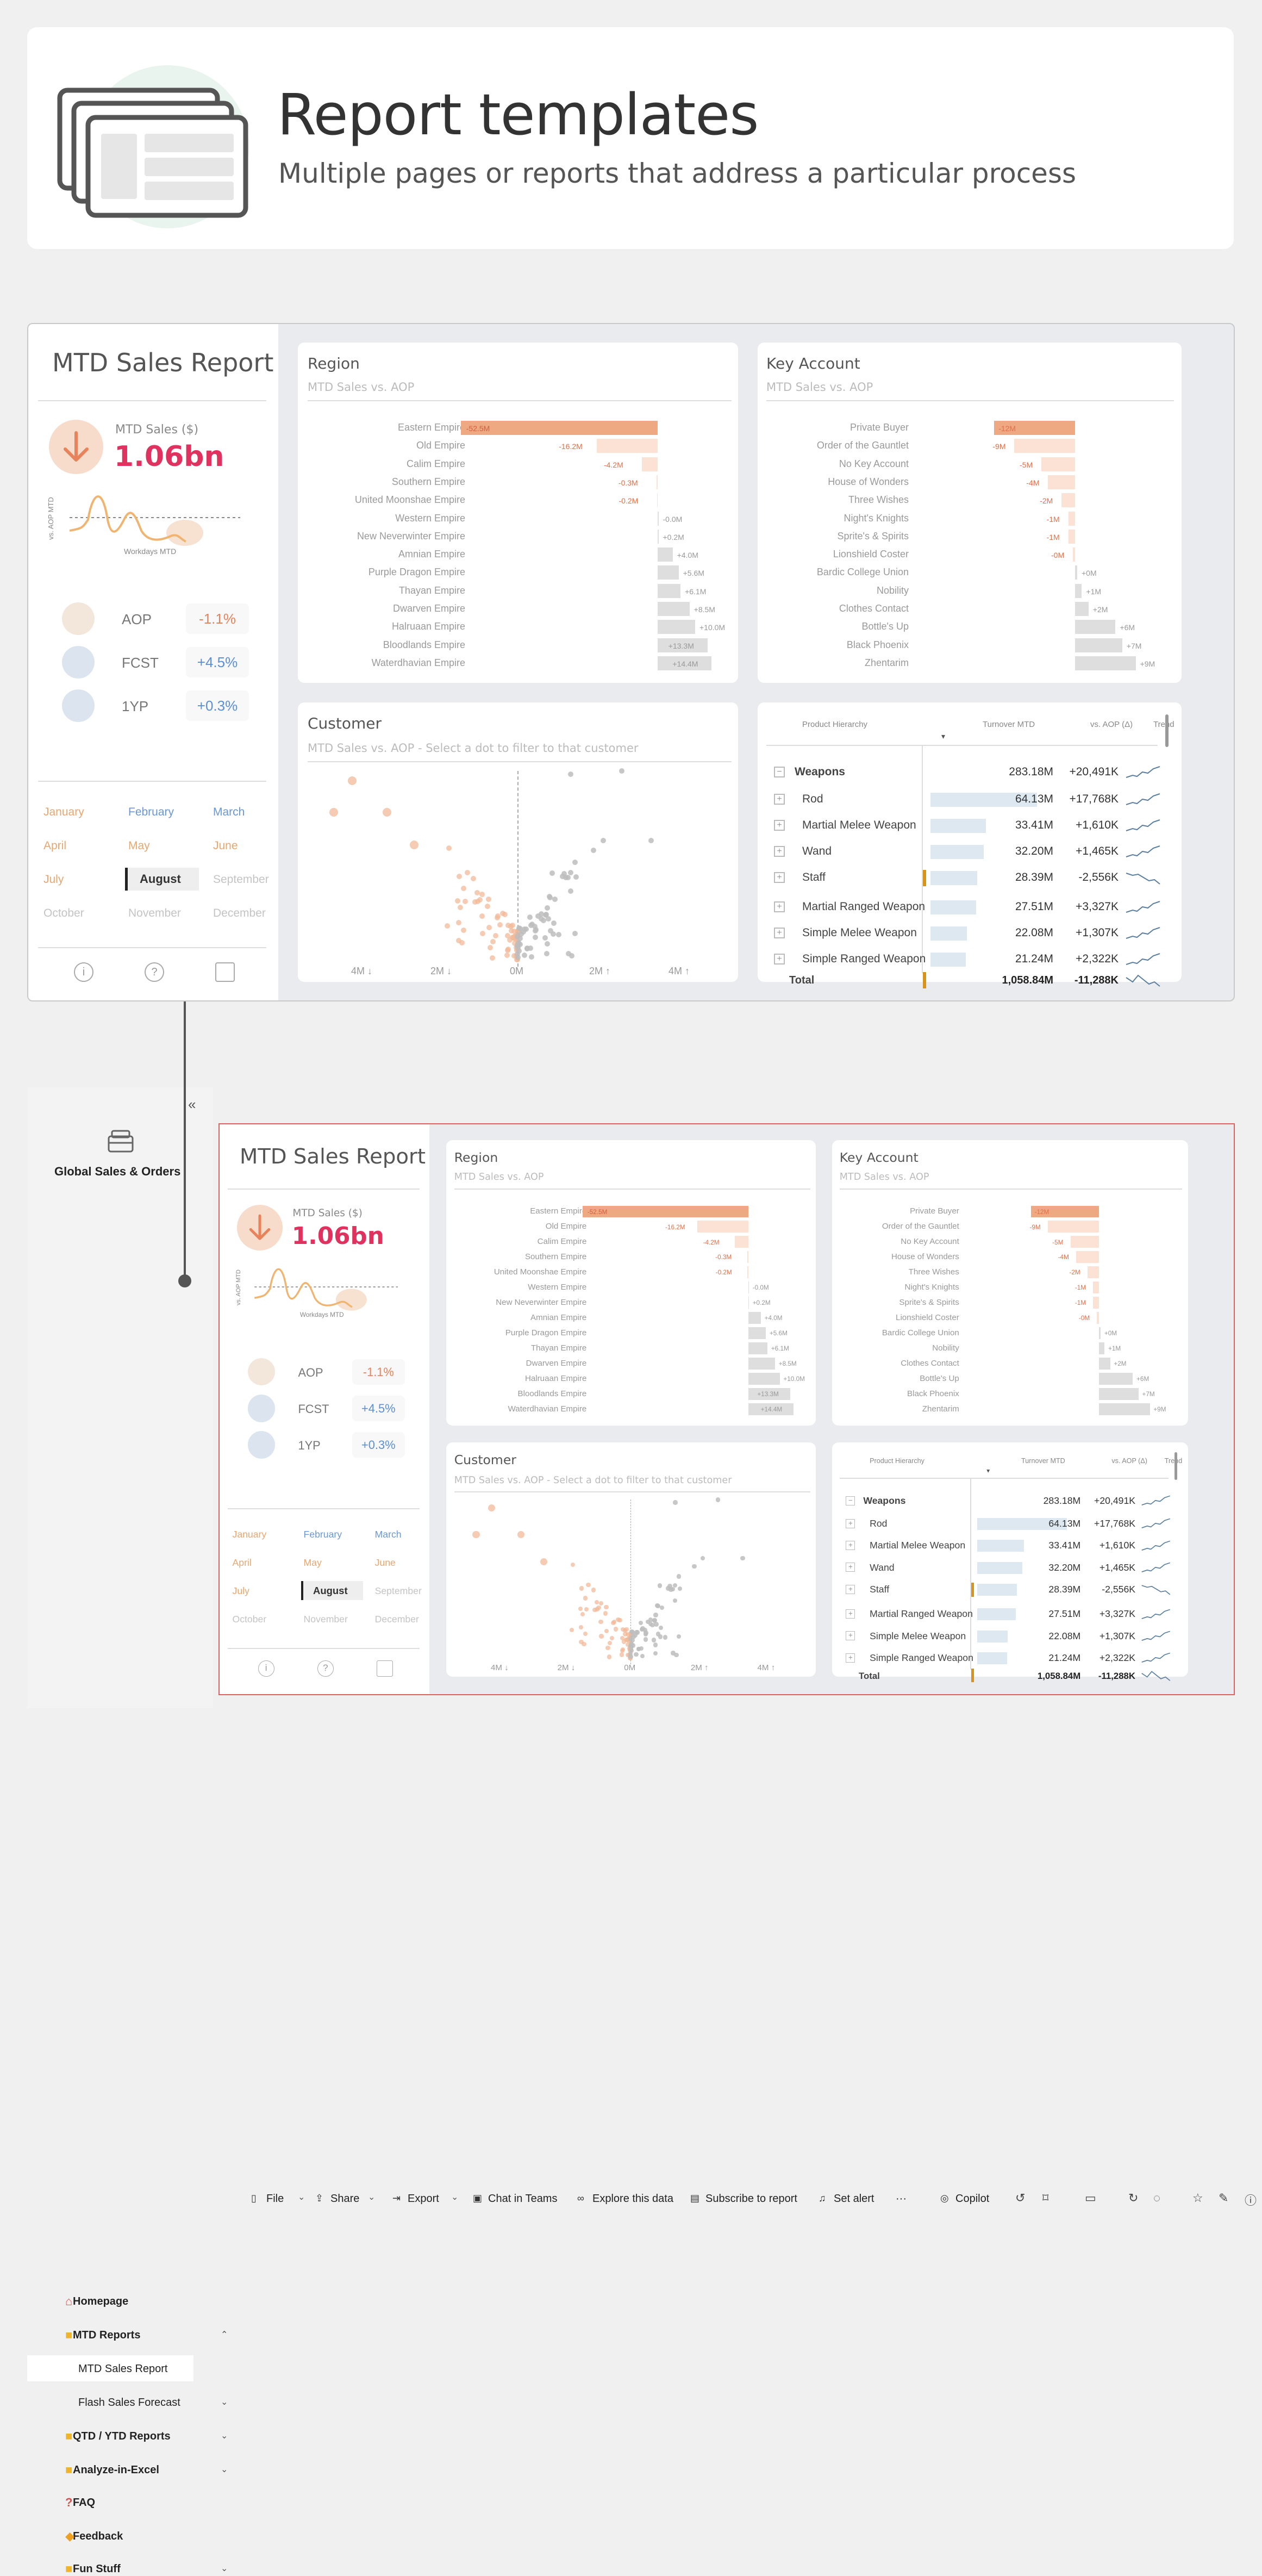 The width and height of the screenshot is (1262, 2576). What do you see at coordinates (822, 2198) in the screenshot?
I see `alert-icon: ♫` at bounding box center [822, 2198].